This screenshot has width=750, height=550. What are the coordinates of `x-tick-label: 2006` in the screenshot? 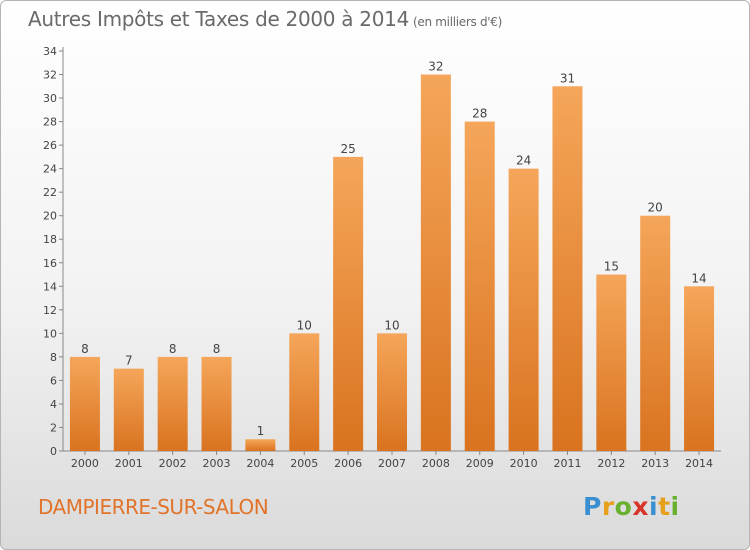 It's located at (348, 463).